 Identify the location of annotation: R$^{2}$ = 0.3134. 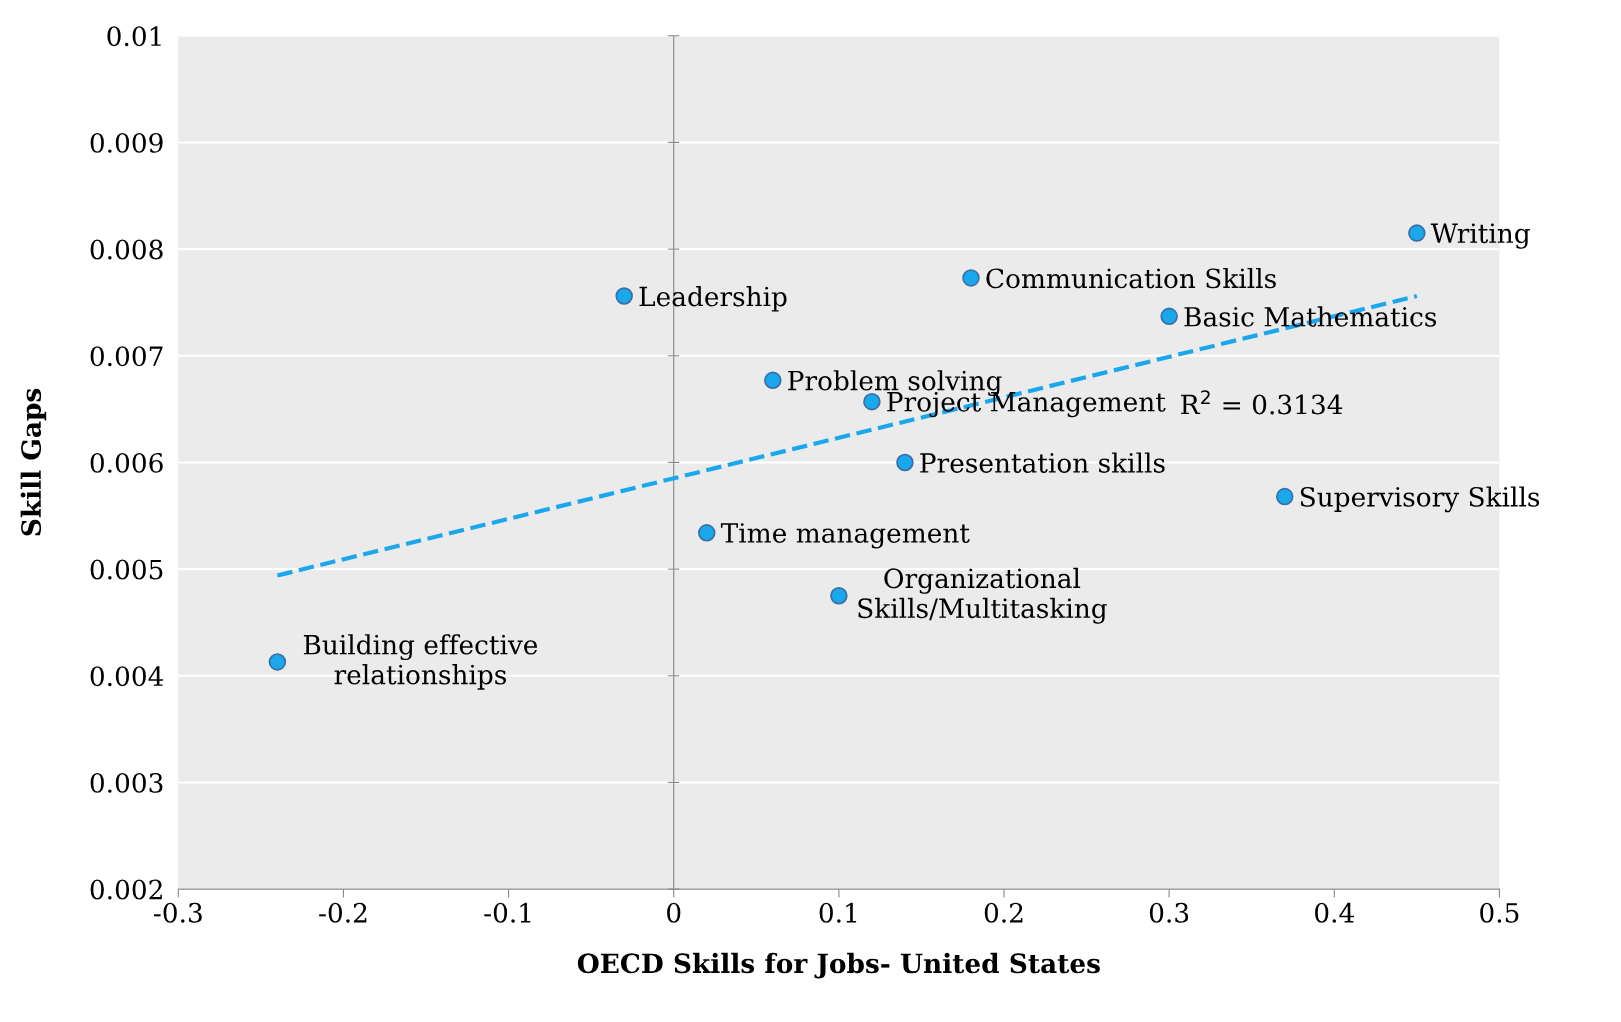
(1262, 402).